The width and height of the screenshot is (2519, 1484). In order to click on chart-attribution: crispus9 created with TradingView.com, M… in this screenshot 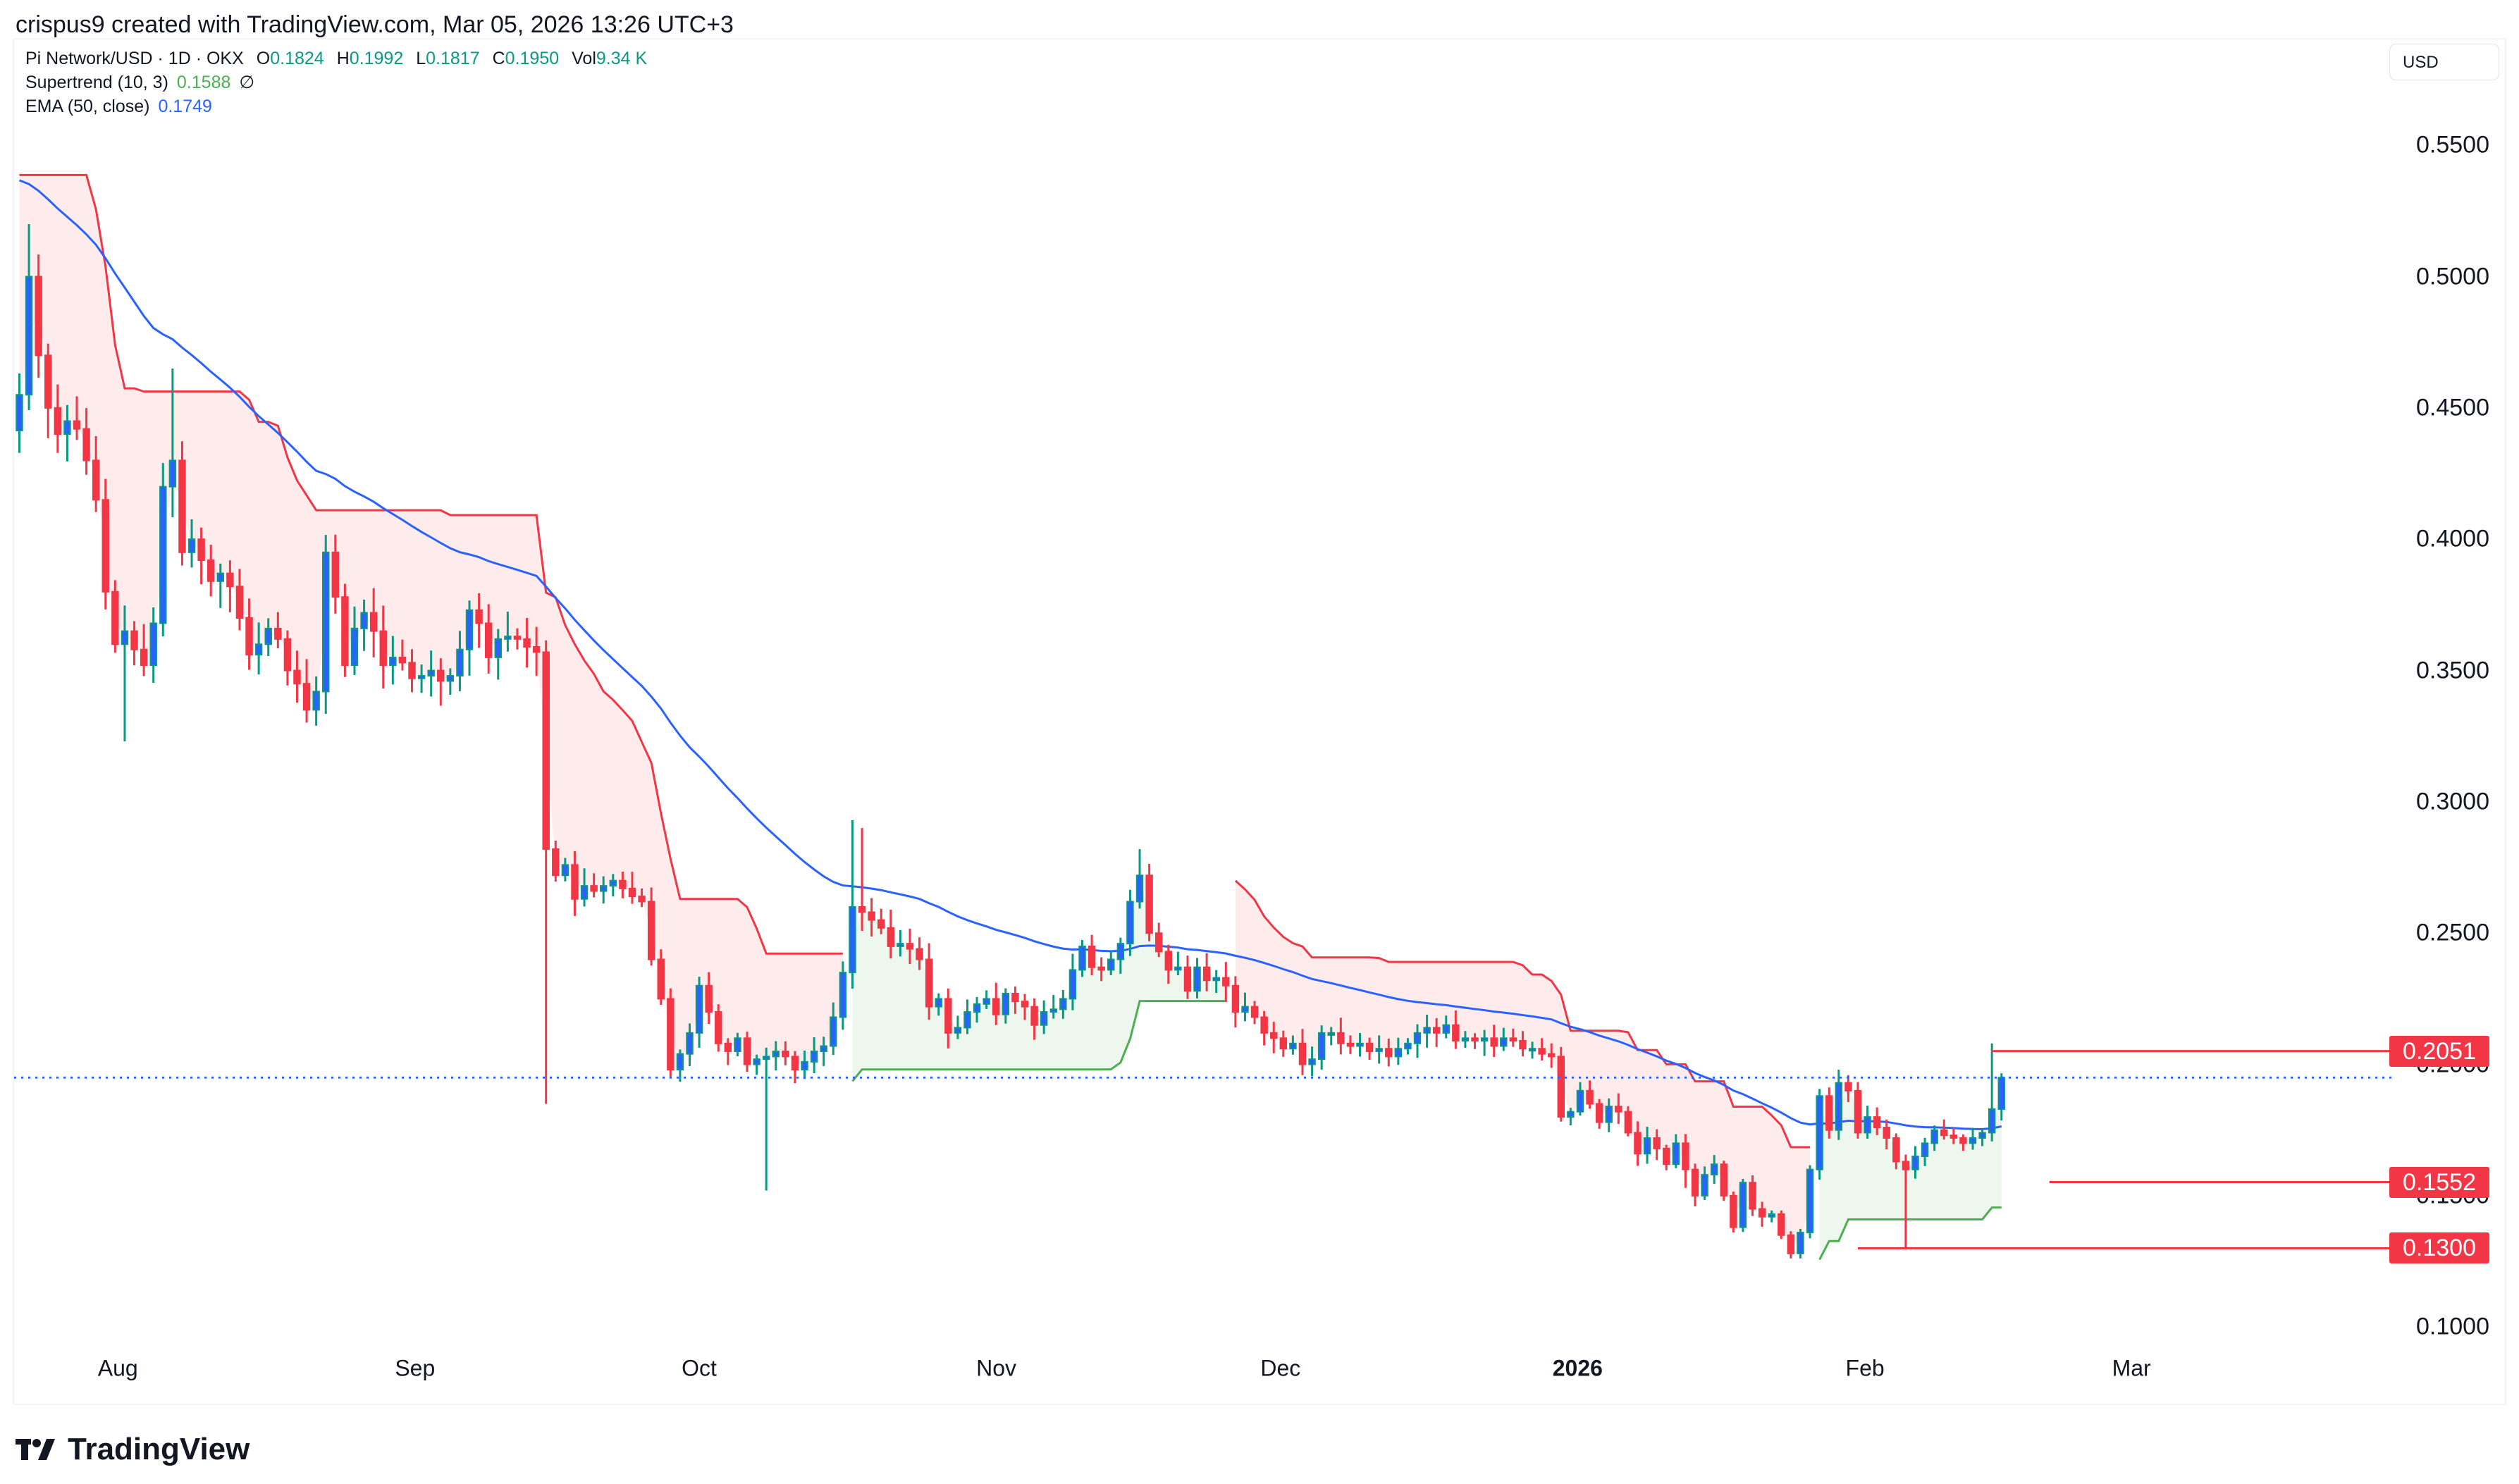, I will do `click(375, 24)`.